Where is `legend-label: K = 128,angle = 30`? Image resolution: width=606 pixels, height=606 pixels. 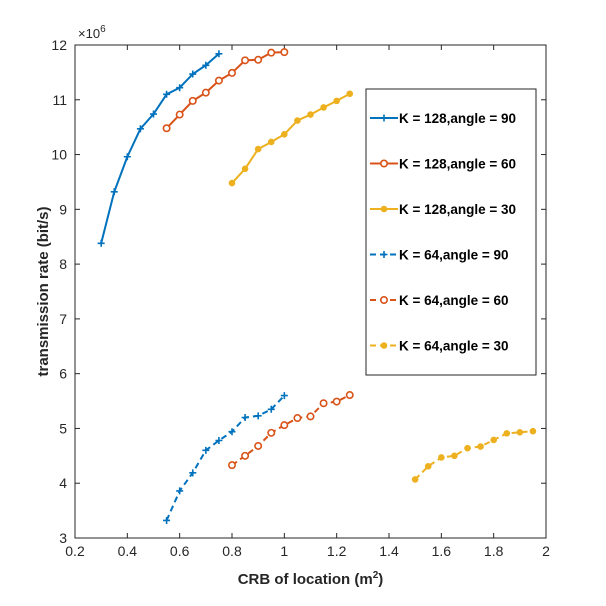 legend-label: K = 128,angle = 30 is located at coordinates (457, 209).